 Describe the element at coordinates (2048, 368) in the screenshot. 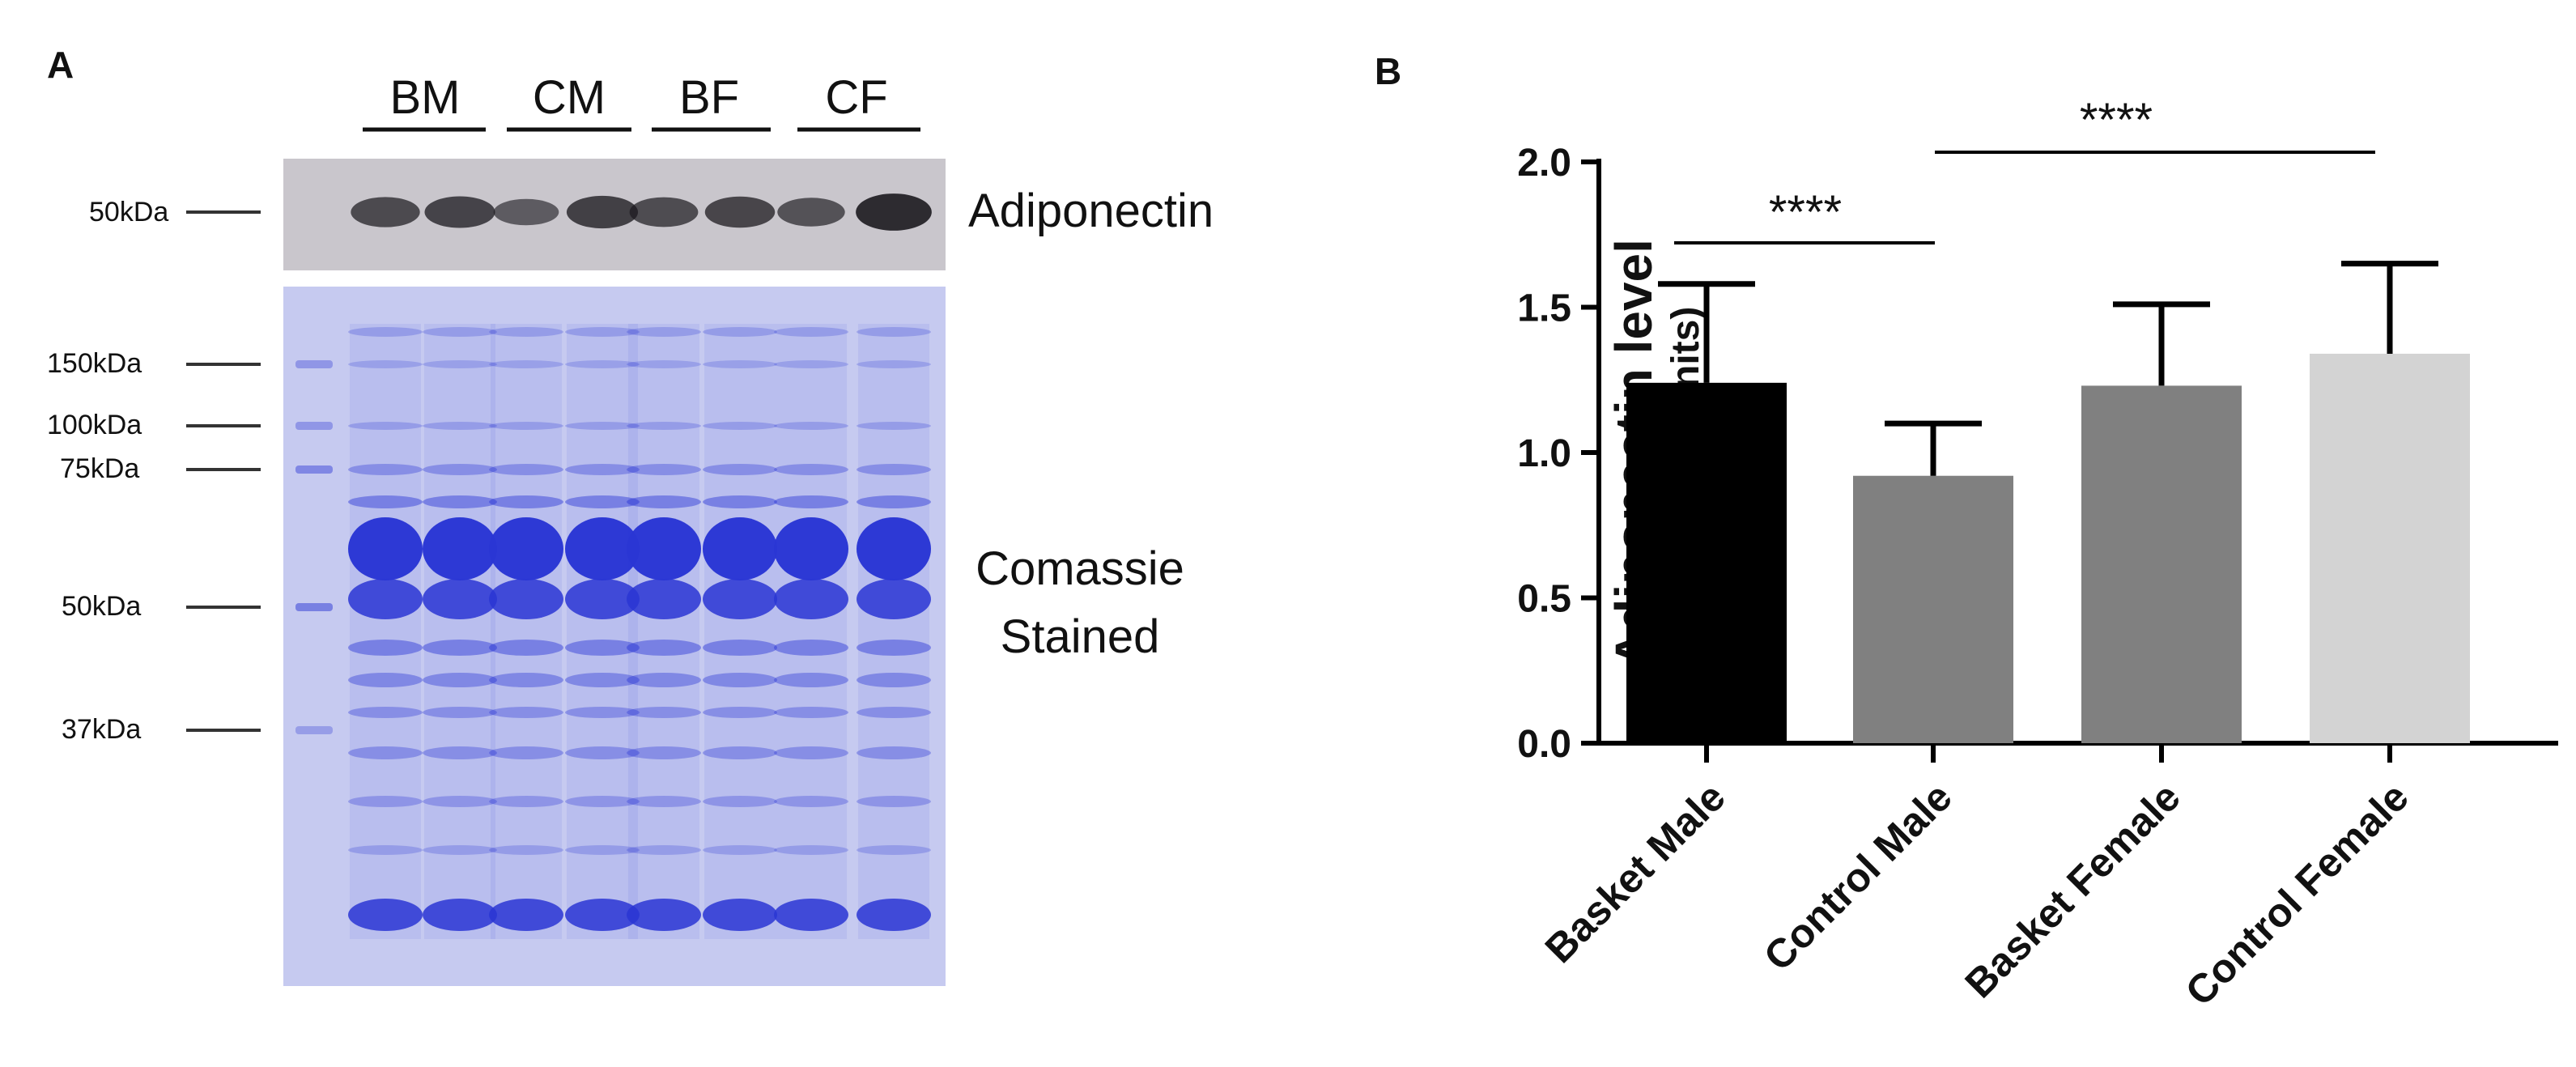

I see `chart-error-bars` at that location.